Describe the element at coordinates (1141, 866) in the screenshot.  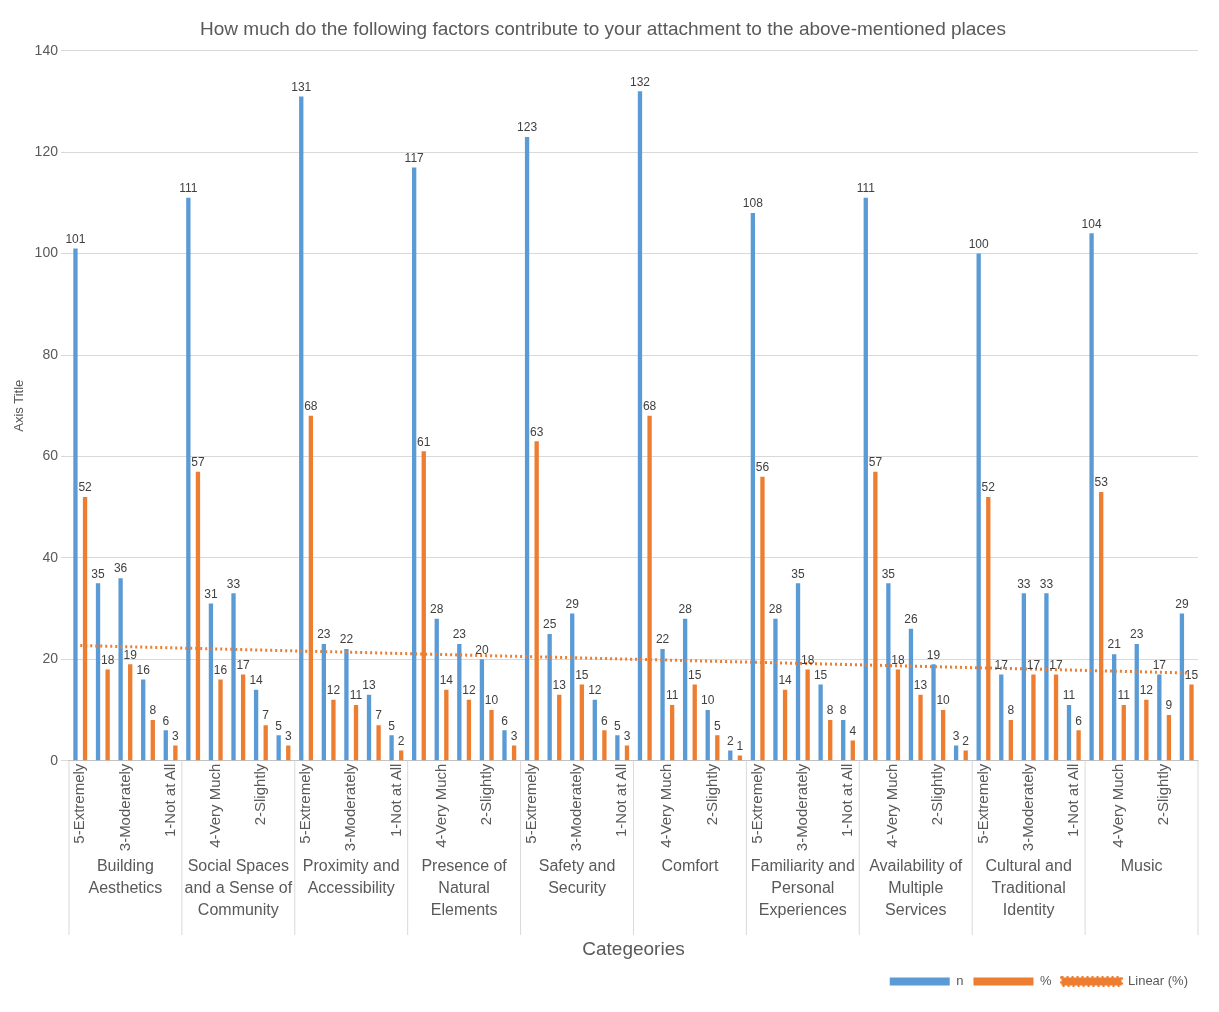
I see `text: Music` at that location.